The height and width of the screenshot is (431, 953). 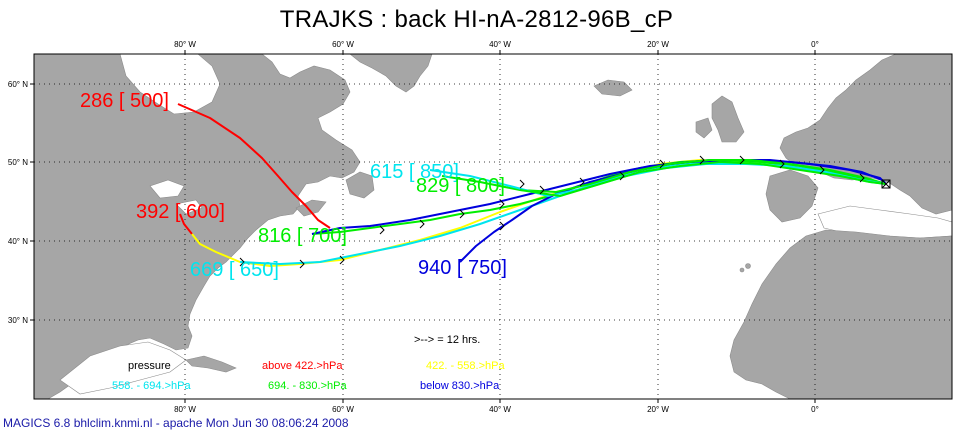 I want to click on lat-tick-40n: 40° N, so click(x=18, y=241).